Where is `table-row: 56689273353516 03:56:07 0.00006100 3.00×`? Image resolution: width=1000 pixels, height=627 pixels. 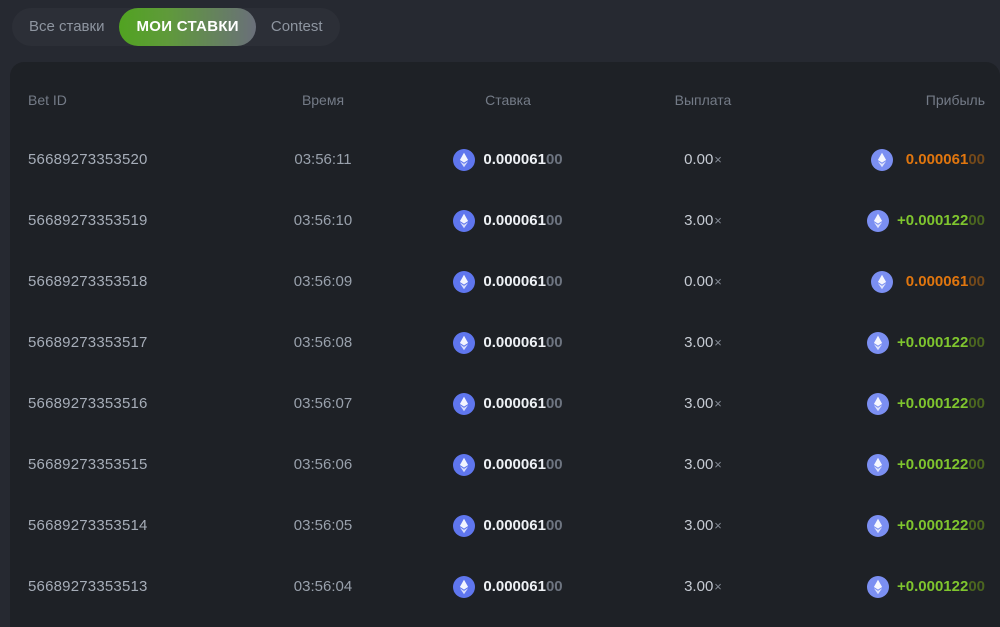
table-row: 56689273353516 03:56:07 0.00006100 3.00× is located at coordinates (506, 403).